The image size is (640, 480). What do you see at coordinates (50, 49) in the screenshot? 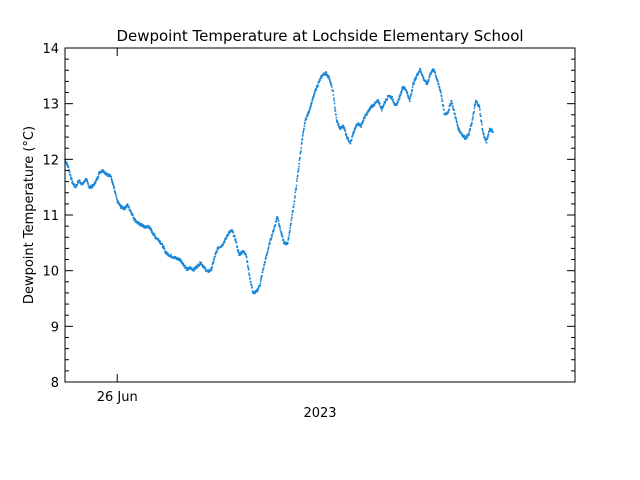
I see `y-tick-label: 14` at bounding box center [50, 49].